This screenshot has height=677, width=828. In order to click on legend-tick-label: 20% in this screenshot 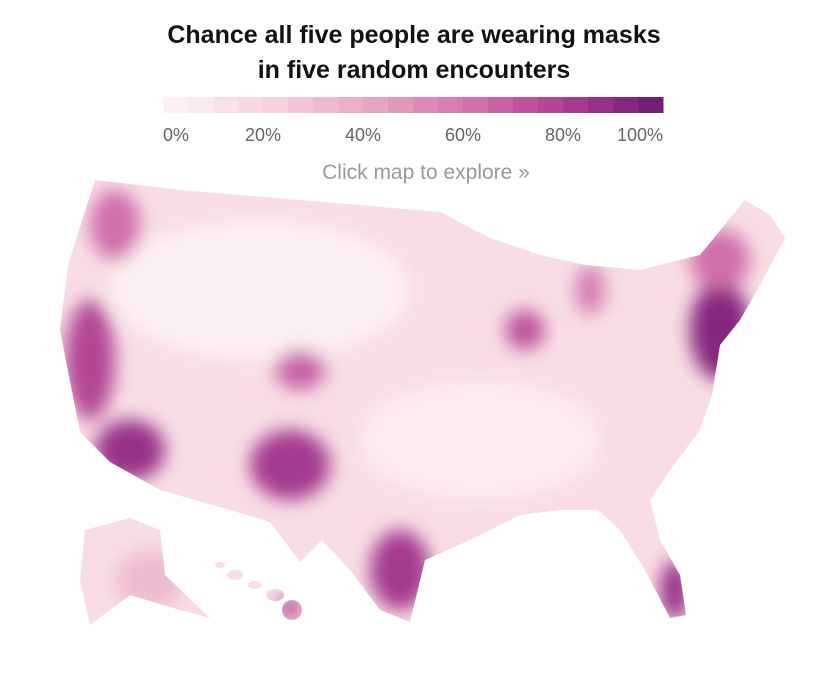, I will do `click(263, 135)`.